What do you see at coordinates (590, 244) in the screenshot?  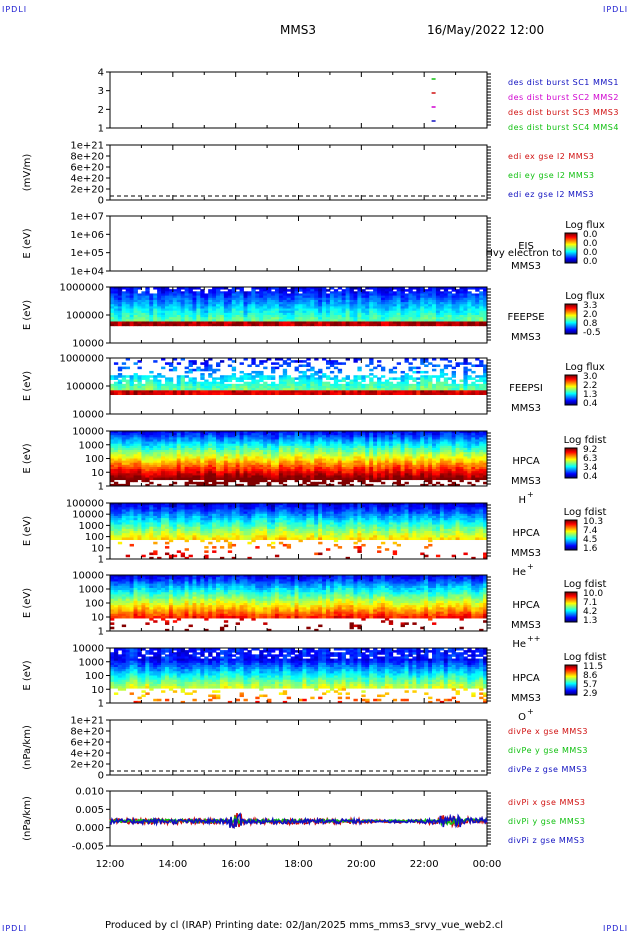 I see `panel-2-colorbar-tick-label: 0.0` at bounding box center [590, 244].